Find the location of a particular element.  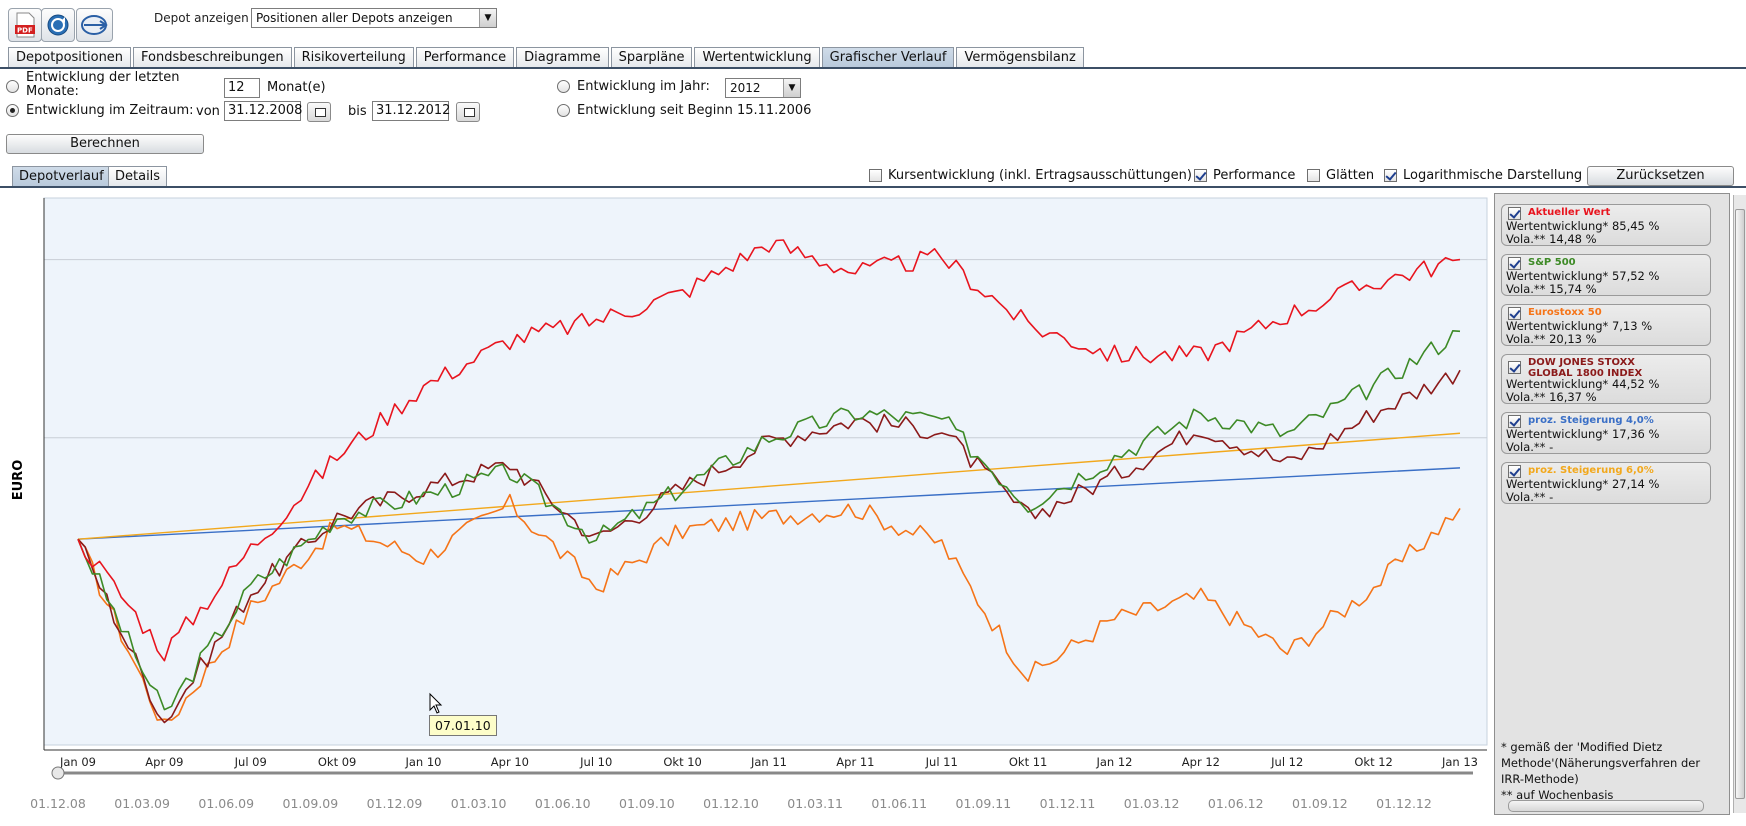

reset-button: Zurücksetzen is located at coordinates (1660, 176).